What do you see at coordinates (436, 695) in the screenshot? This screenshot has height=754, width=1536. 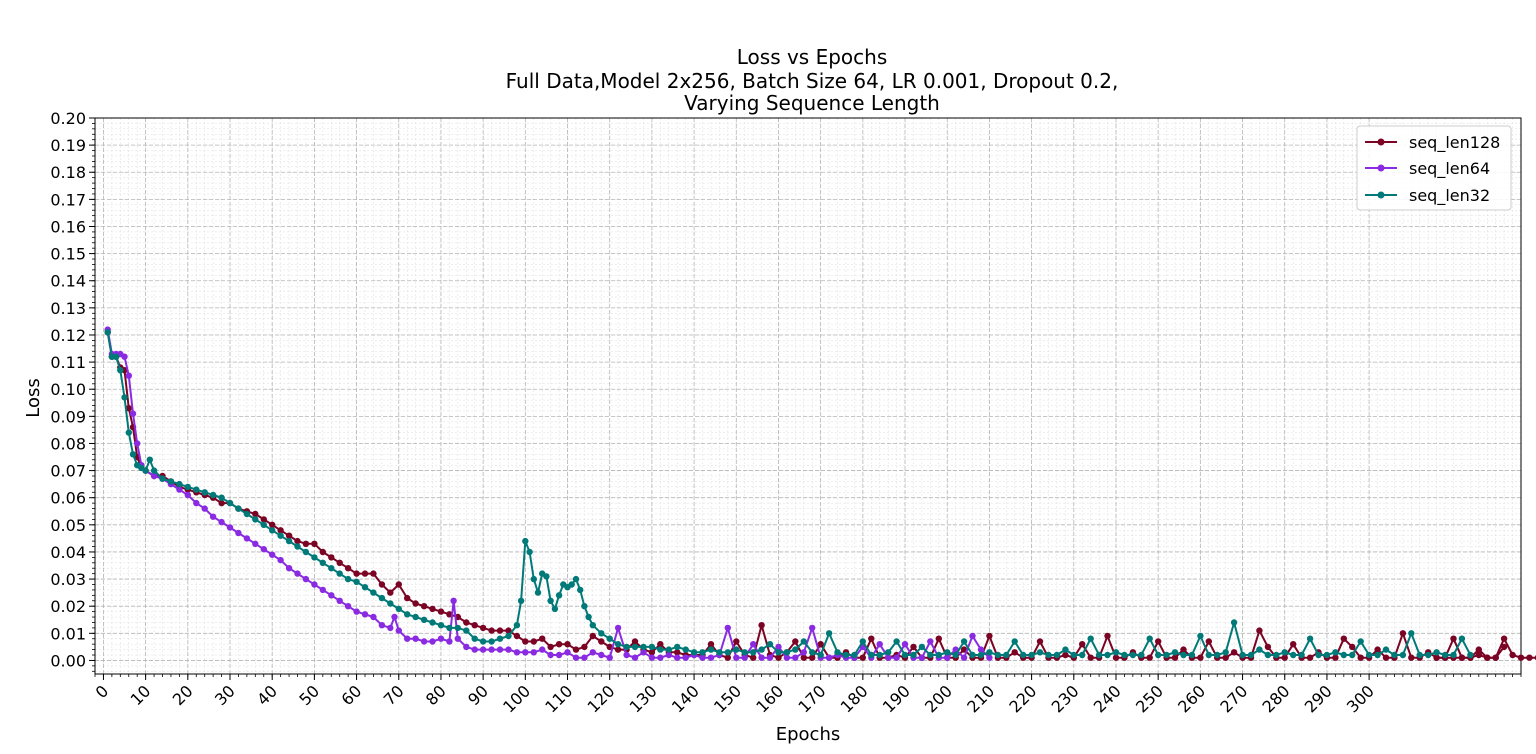 I see `x-tick-label-80: 80` at bounding box center [436, 695].